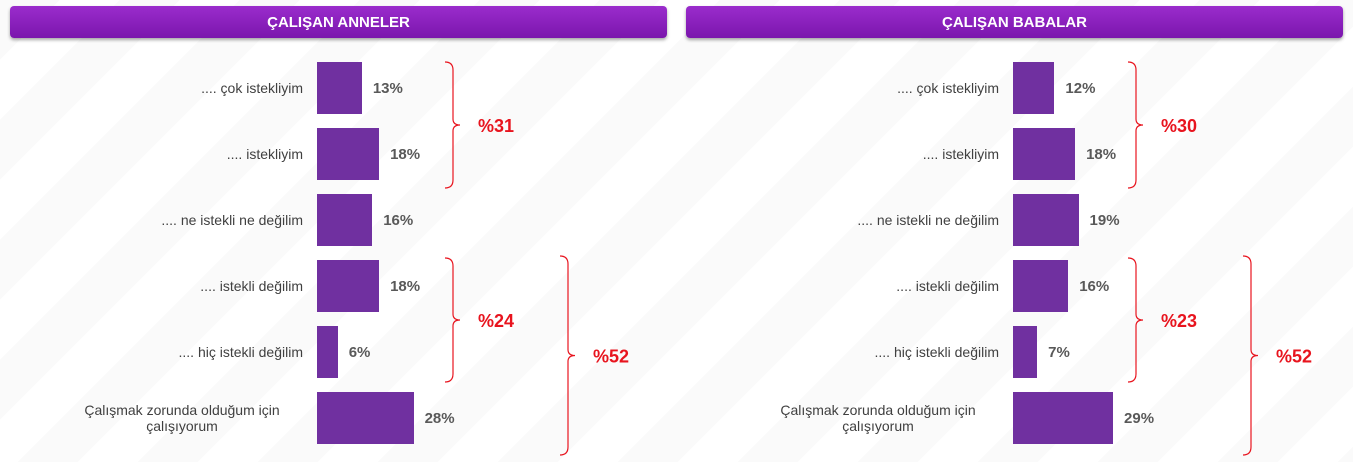 Image resolution: width=1353 pixels, height=462 pixels. Describe the element at coordinates (1179, 126) in the screenshot. I see `bracket-label: %30` at that location.